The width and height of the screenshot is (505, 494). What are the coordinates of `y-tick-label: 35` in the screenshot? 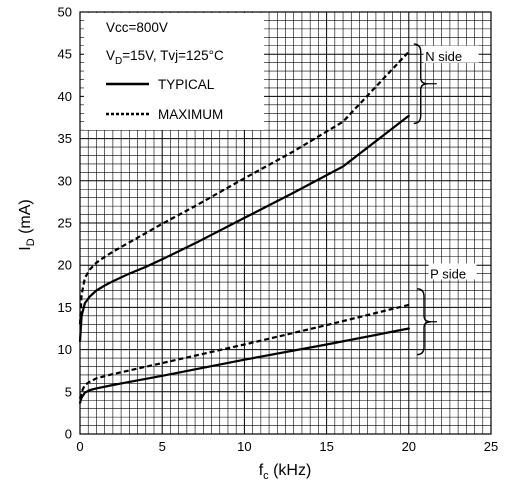 It's located at (65, 138).